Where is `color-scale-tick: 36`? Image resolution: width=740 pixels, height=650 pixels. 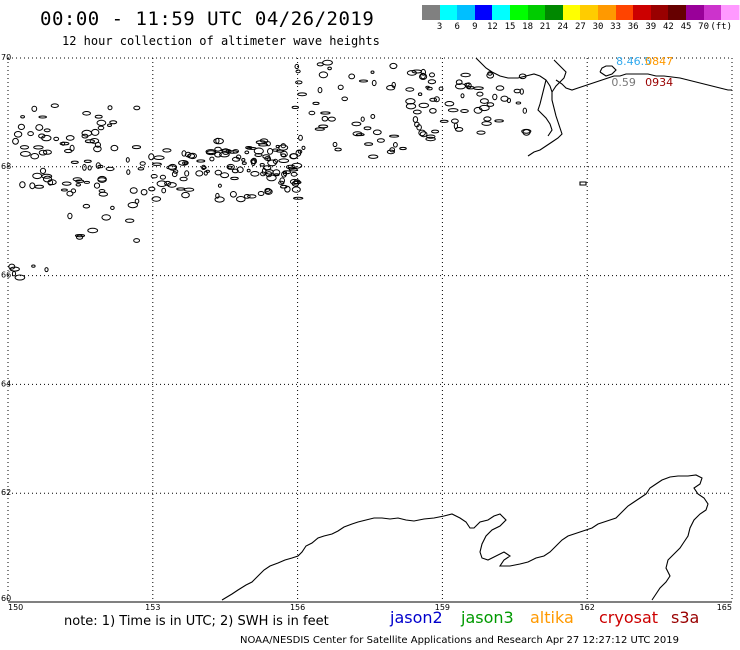 color-scale-tick: 36 is located at coordinates (633, 27).